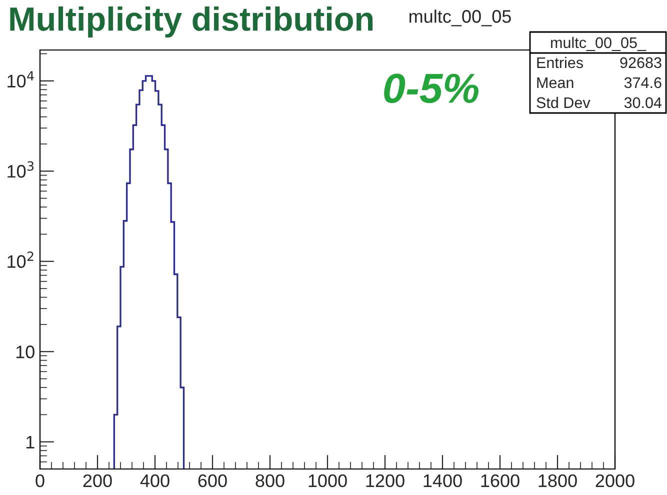 This screenshot has height=495, width=667. What do you see at coordinates (212, 481) in the screenshot?
I see `x-tick-label: 600` at bounding box center [212, 481].